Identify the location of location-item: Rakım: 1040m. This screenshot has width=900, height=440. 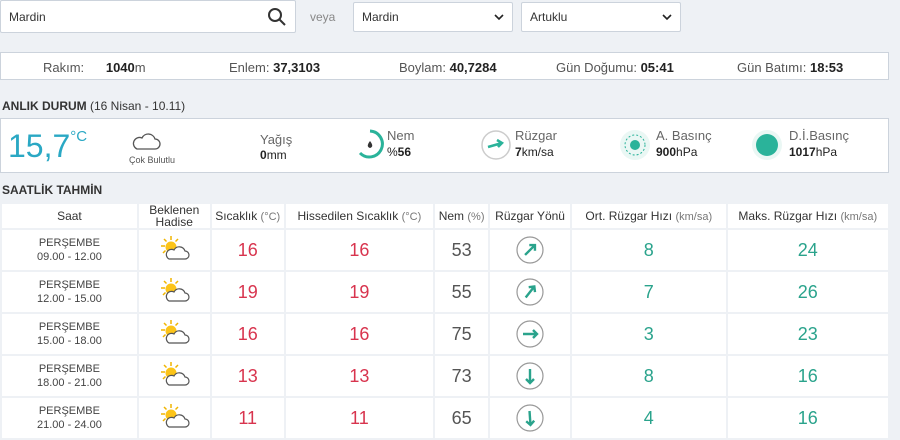
(94, 67).